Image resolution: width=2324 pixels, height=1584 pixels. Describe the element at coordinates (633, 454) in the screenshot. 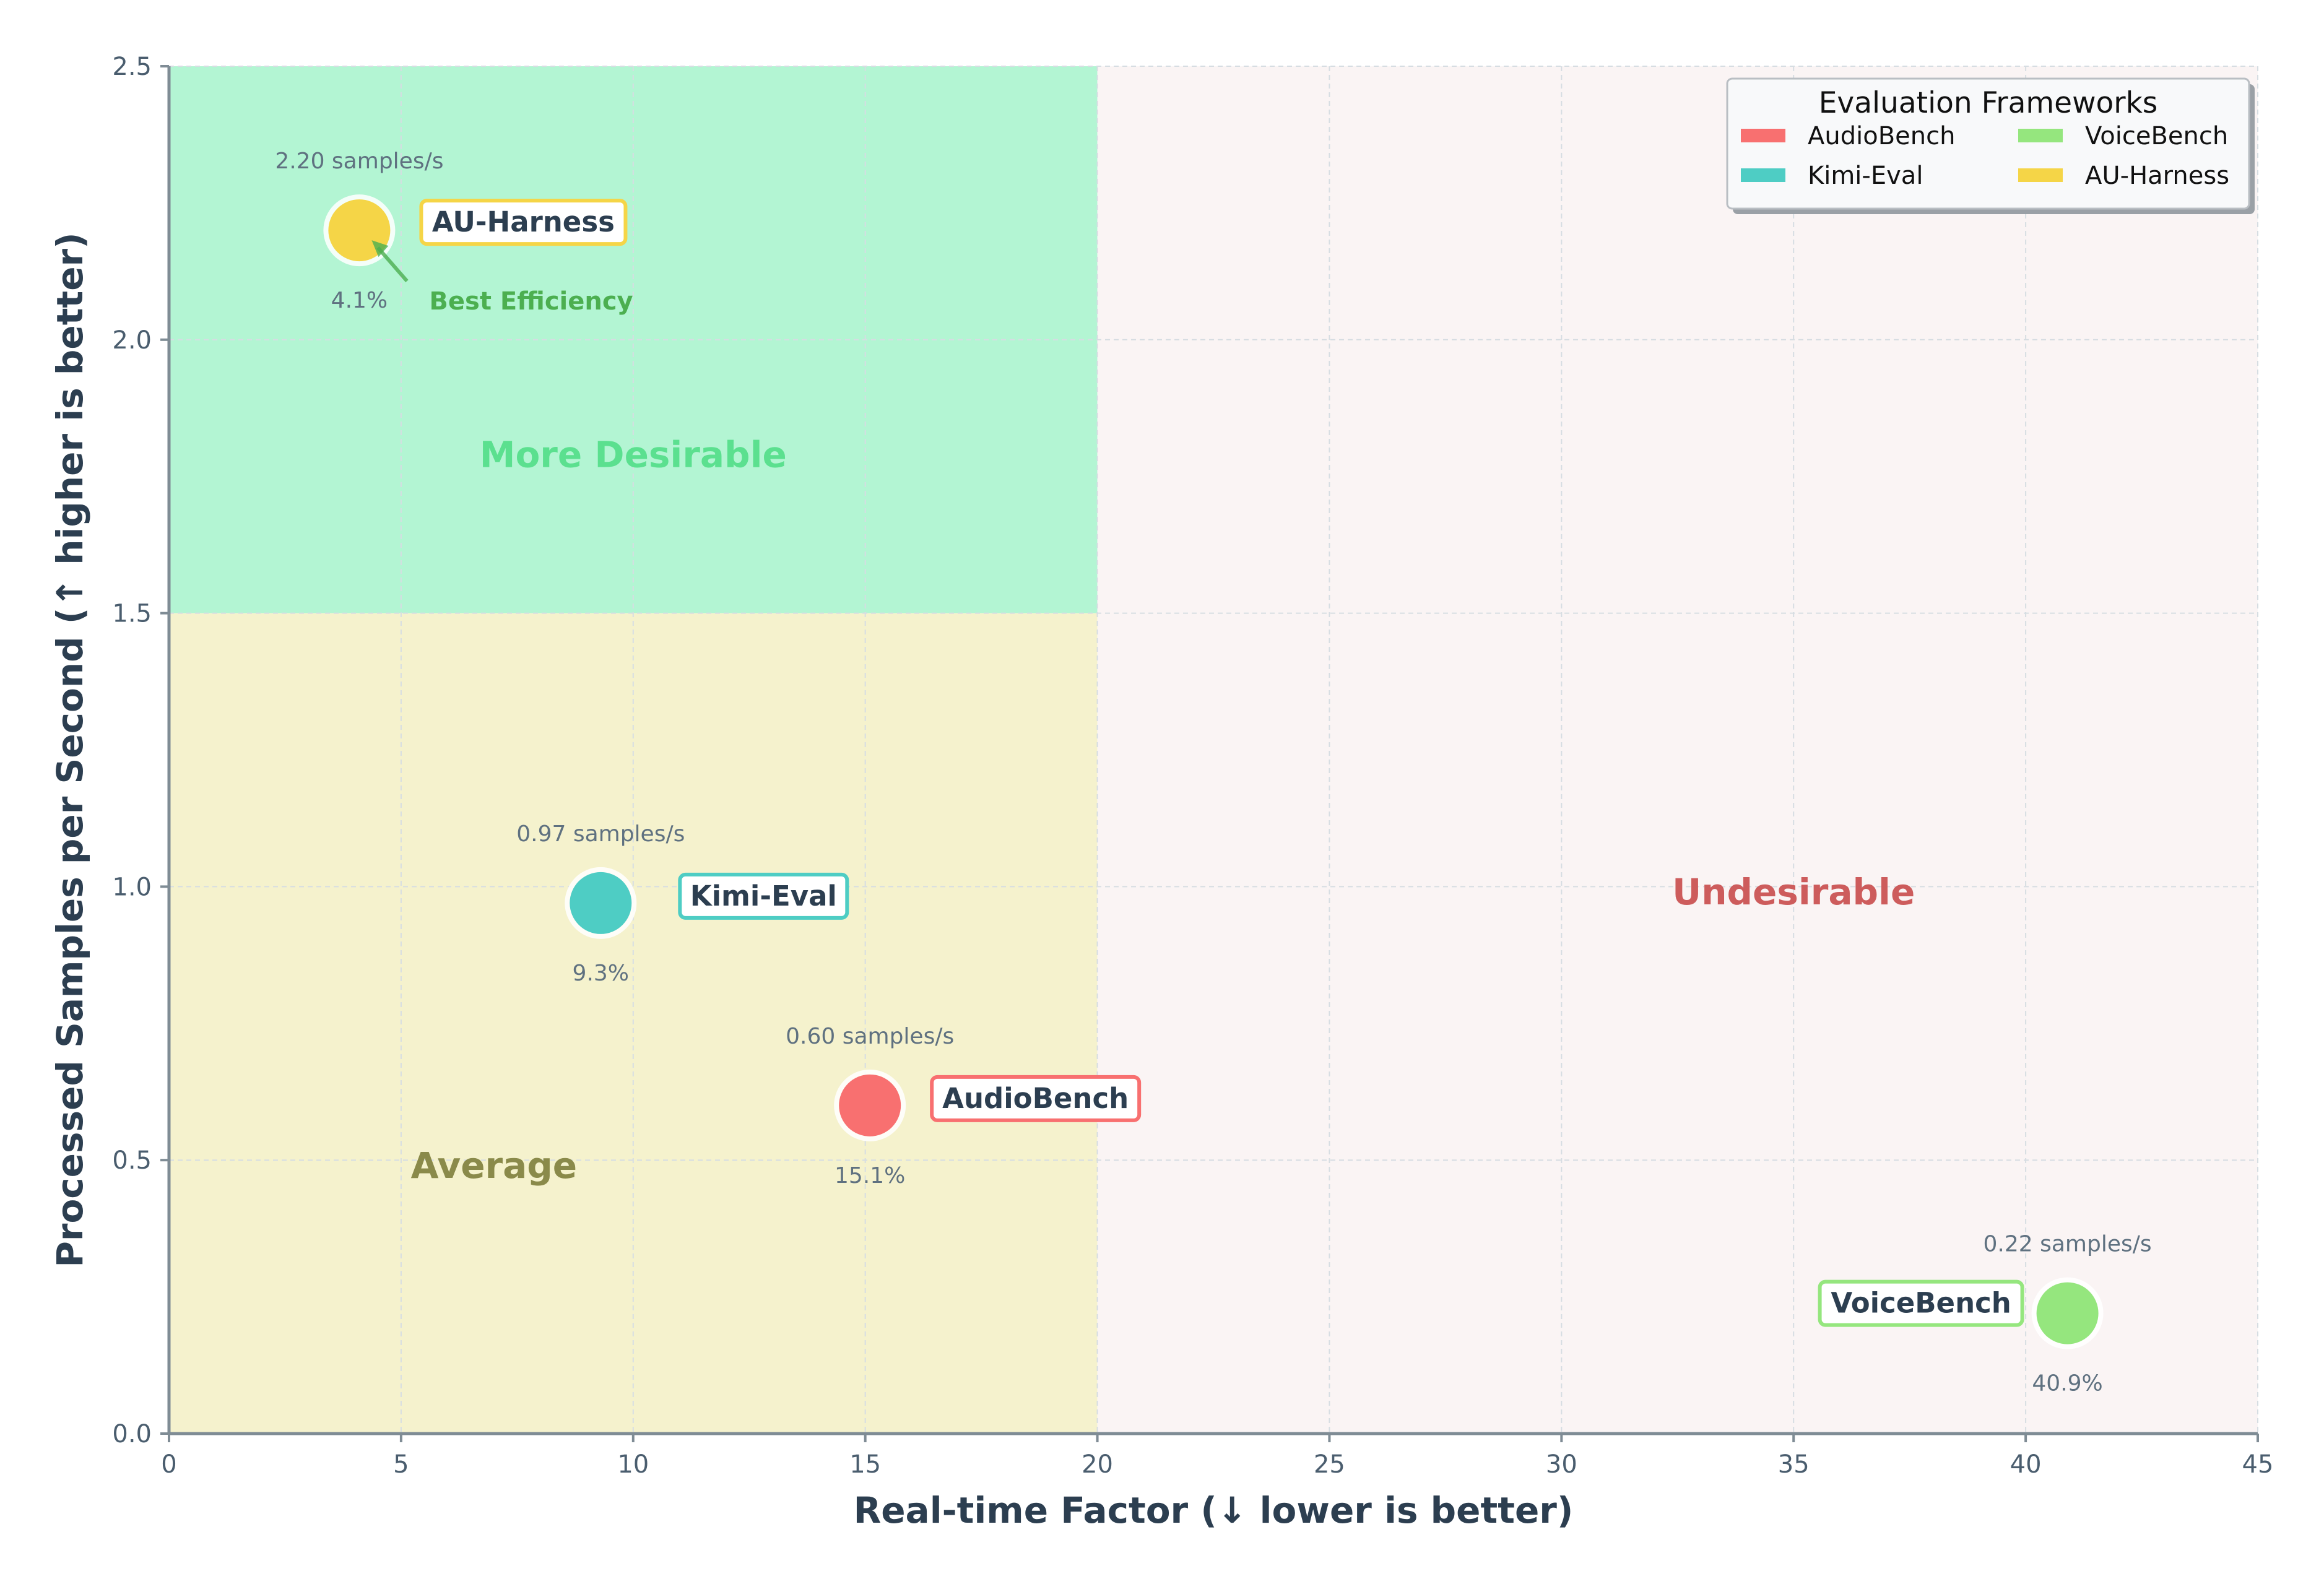

I see `region-label-more-desirable: More Desirable` at that location.